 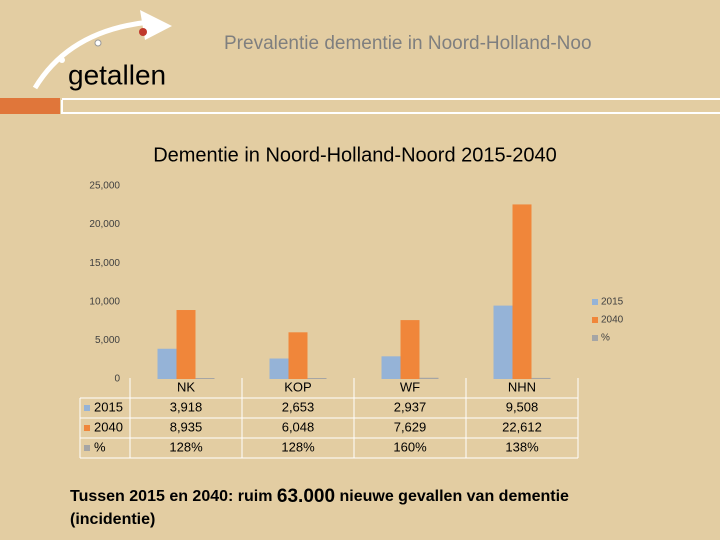 What do you see at coordinates (612, 302) in the screenshot?
I see `legend-label: 2015` at bounding box center [612, 302].